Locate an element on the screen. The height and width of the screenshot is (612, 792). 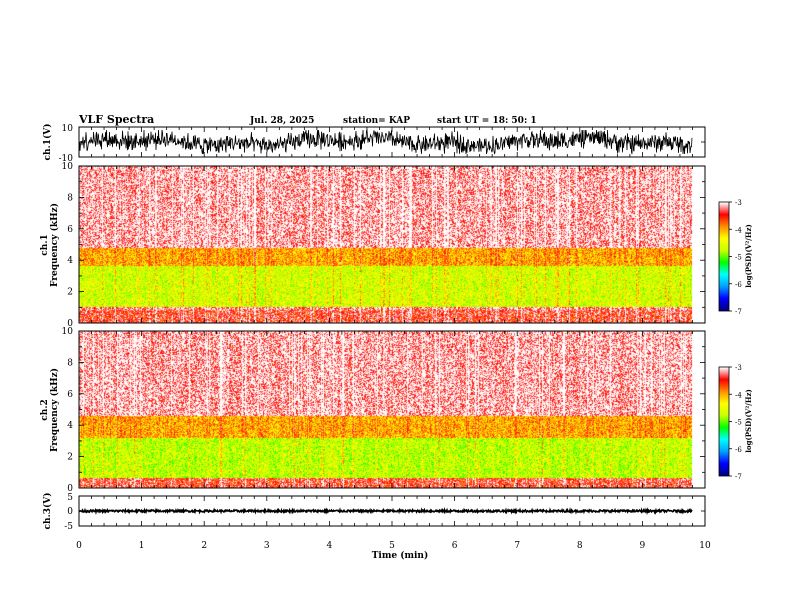
ch1-waveform-ticks is located at coordinates (392, 142).